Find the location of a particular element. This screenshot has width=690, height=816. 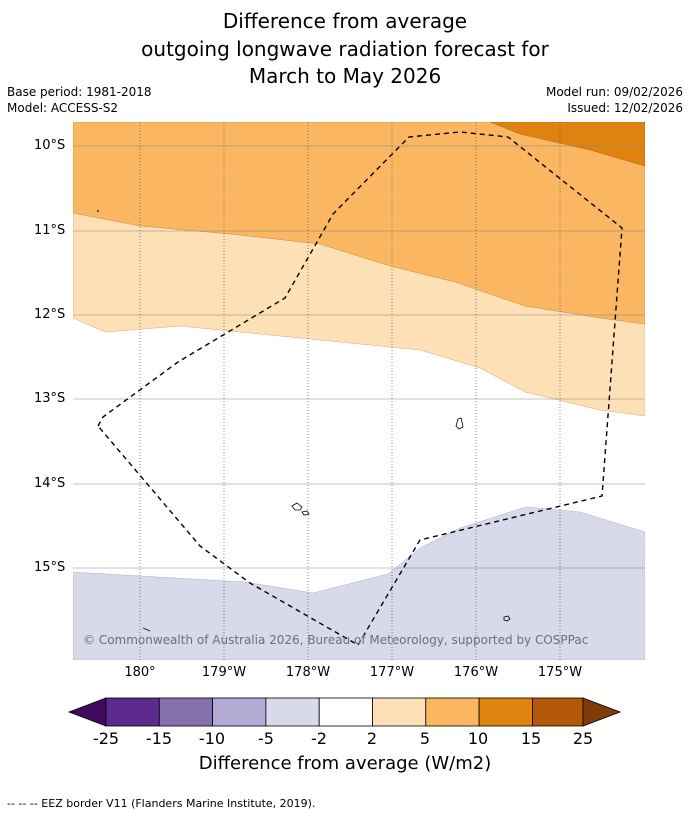

colorbar-tick: -2 is located at coordinates (319, 738).